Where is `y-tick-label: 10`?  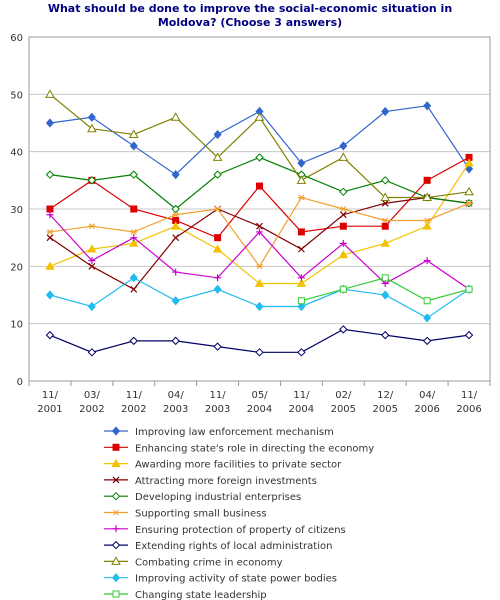
y-tick-label: 10 is located at coordinates (16, 325).